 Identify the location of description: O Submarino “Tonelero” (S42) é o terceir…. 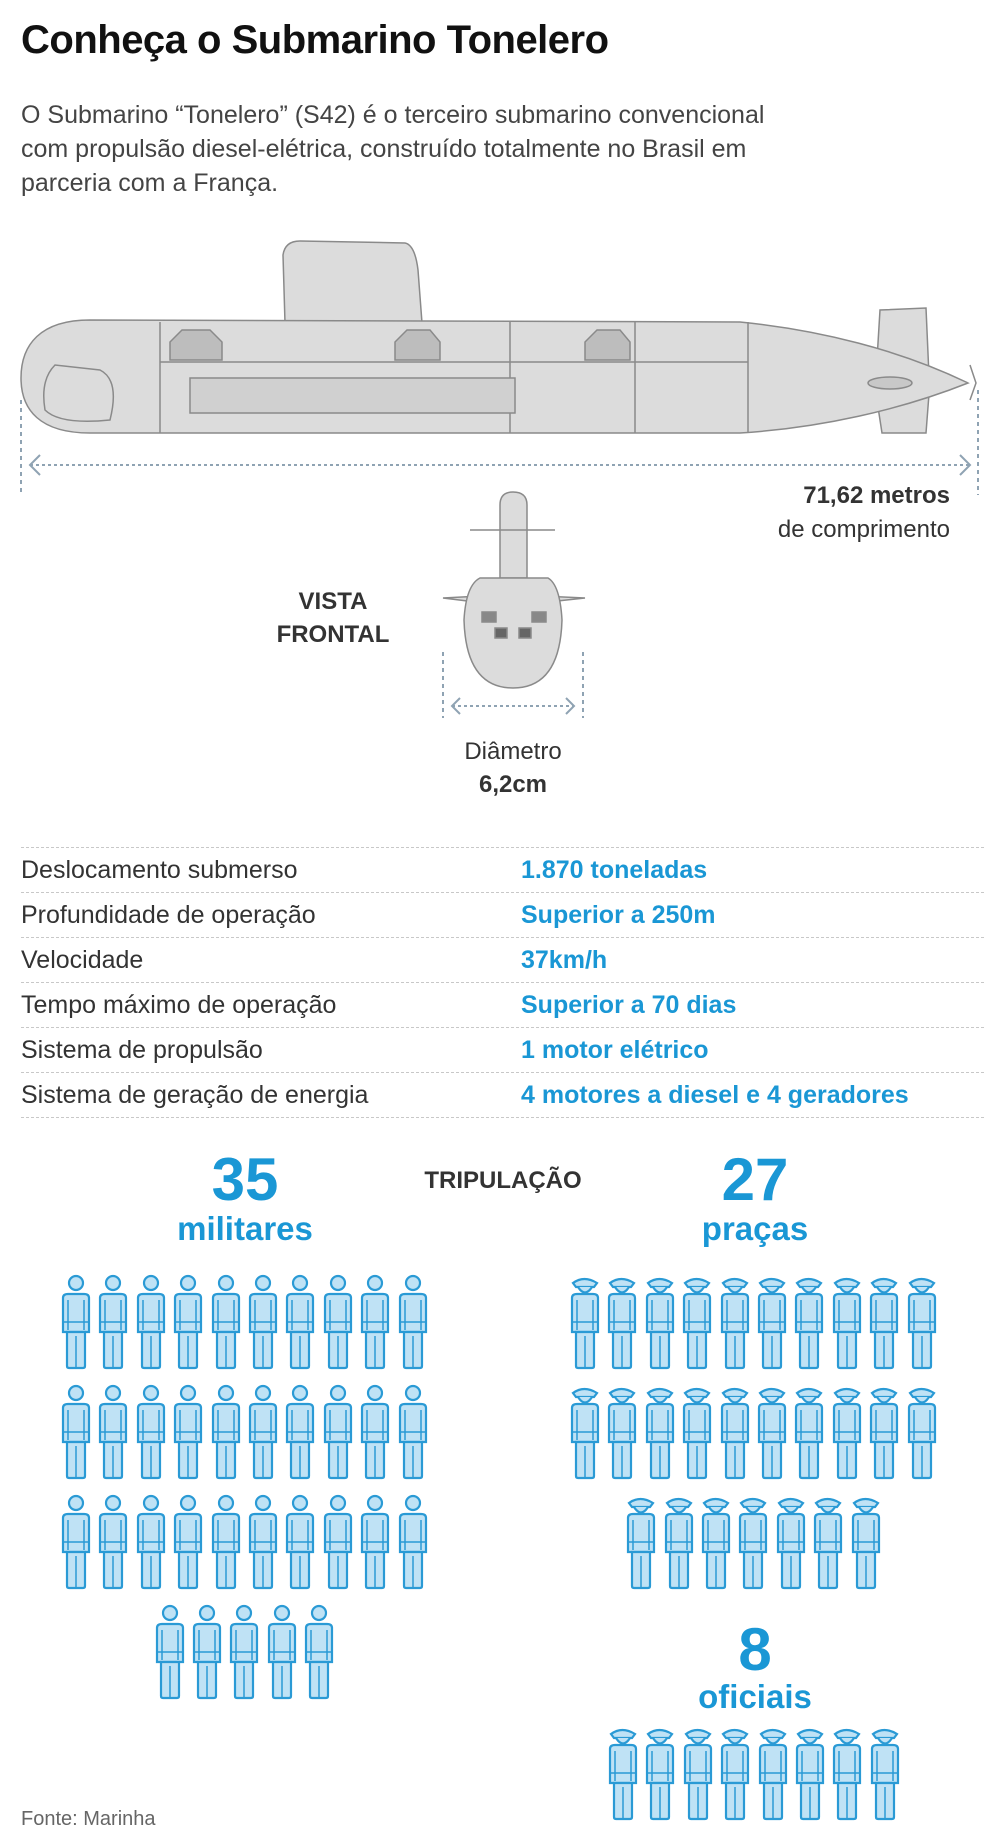
(501, 149).